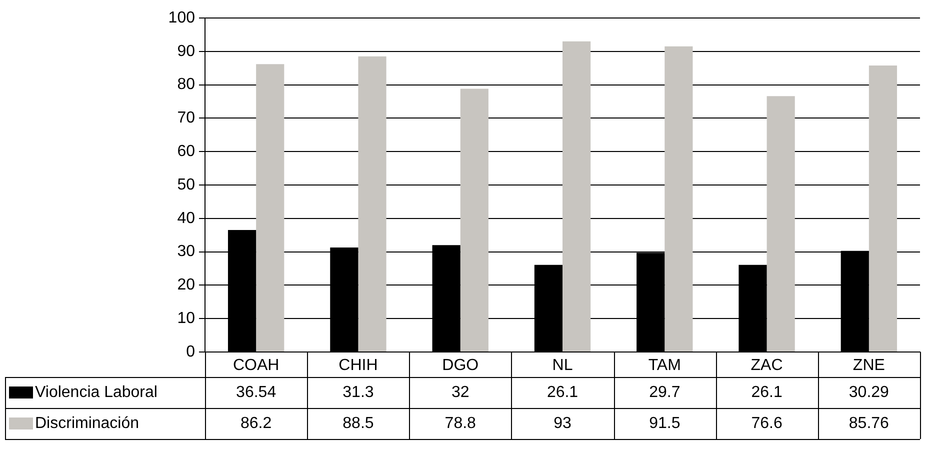  I want to click on y-tick-label: 60, so click(186, 151).